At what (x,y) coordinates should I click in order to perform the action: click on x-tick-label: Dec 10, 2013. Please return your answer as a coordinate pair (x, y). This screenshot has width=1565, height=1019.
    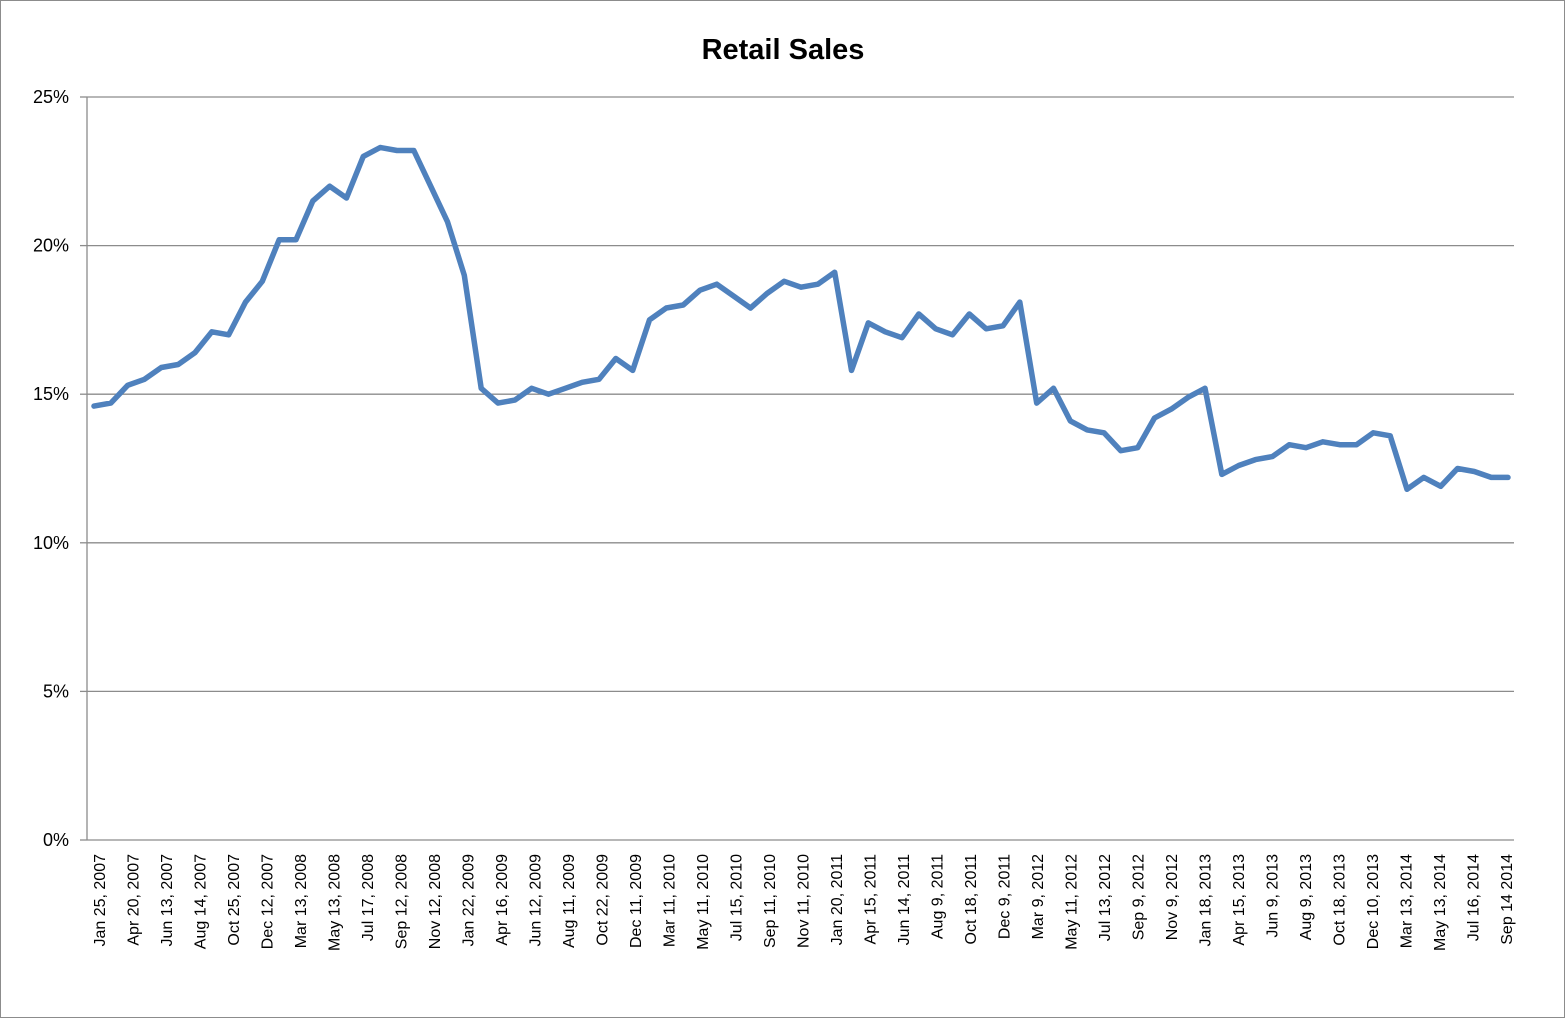
    Looking at the image, I should click on (1373, 901).